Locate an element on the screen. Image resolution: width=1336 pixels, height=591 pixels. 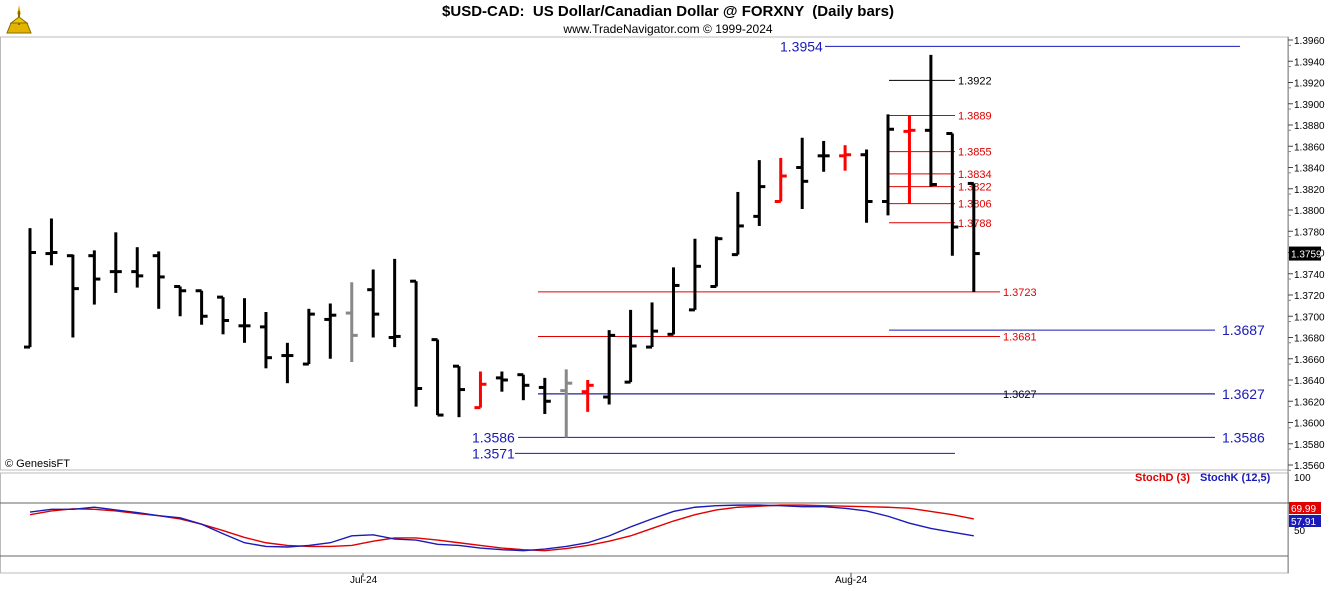
stoch-d-legend: StochD (3) is located at coordinates (1162, 478).